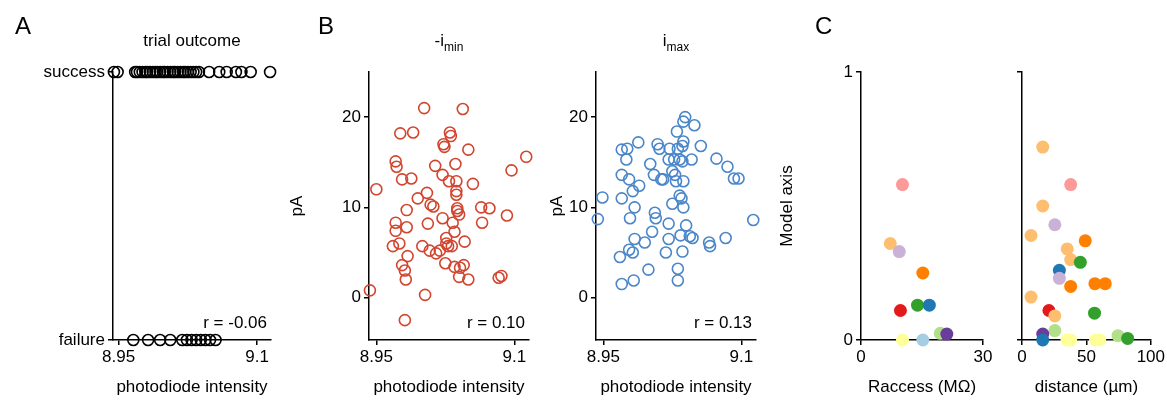 This screenshot has width=1167, height=400. Describe the element at coordinates (1086, 387) in the screenshot. I see `x-axis-title: distance (µm)` at that location.